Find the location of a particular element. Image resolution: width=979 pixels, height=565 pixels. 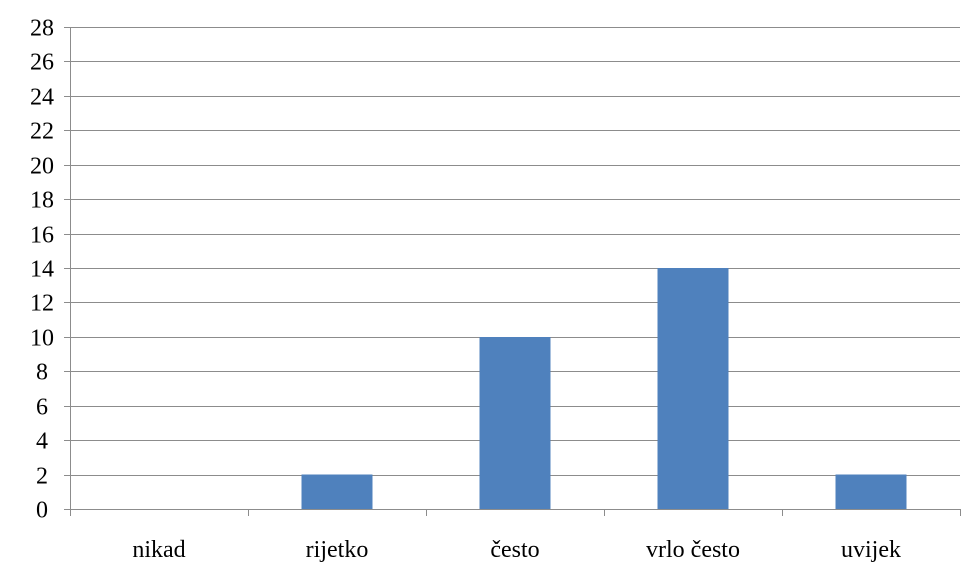

x-tick-label-0: nikad is located at coordinates (158, 550).